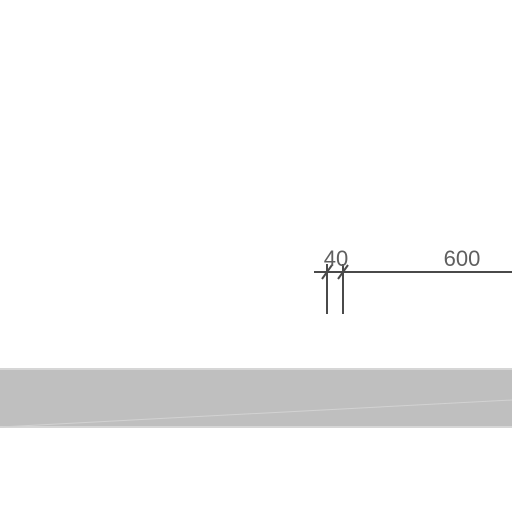  I want to click on dimension-label-600: 600, so click(462, 258).